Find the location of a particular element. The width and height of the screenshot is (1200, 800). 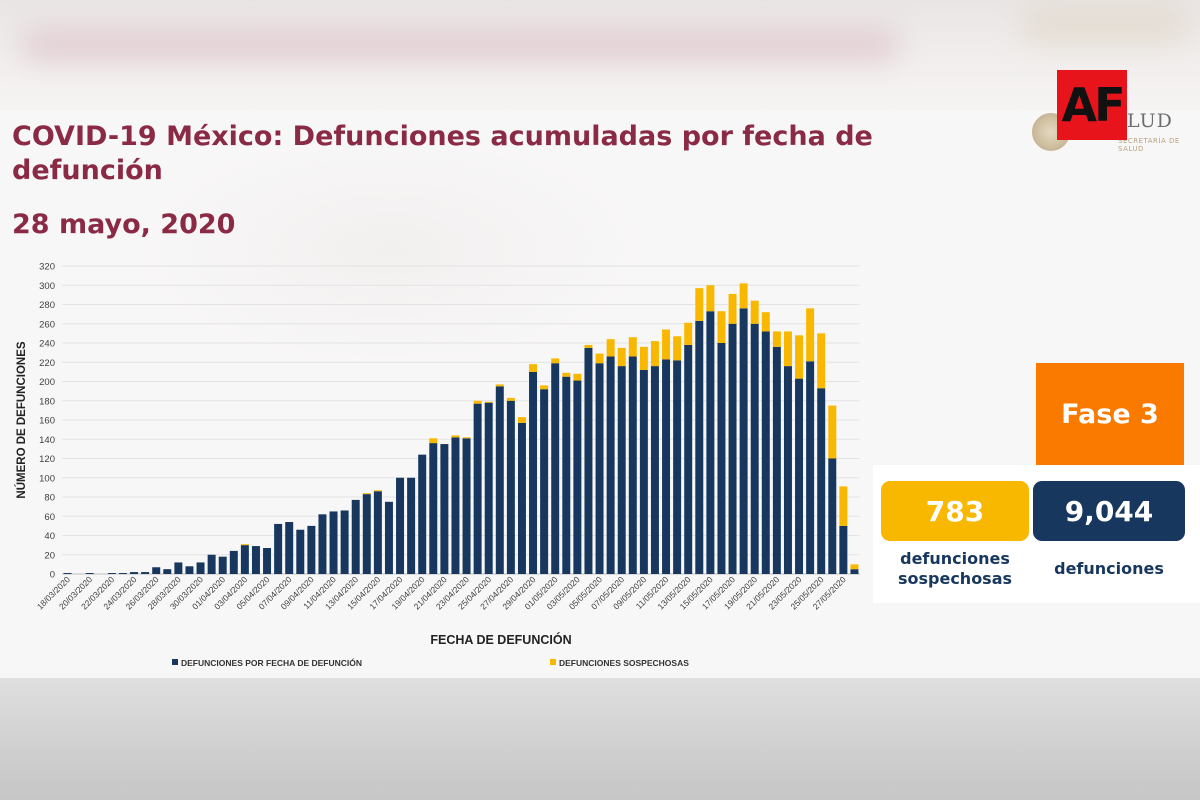

y-tick-label: 100 is located at coordinates (47, 478).